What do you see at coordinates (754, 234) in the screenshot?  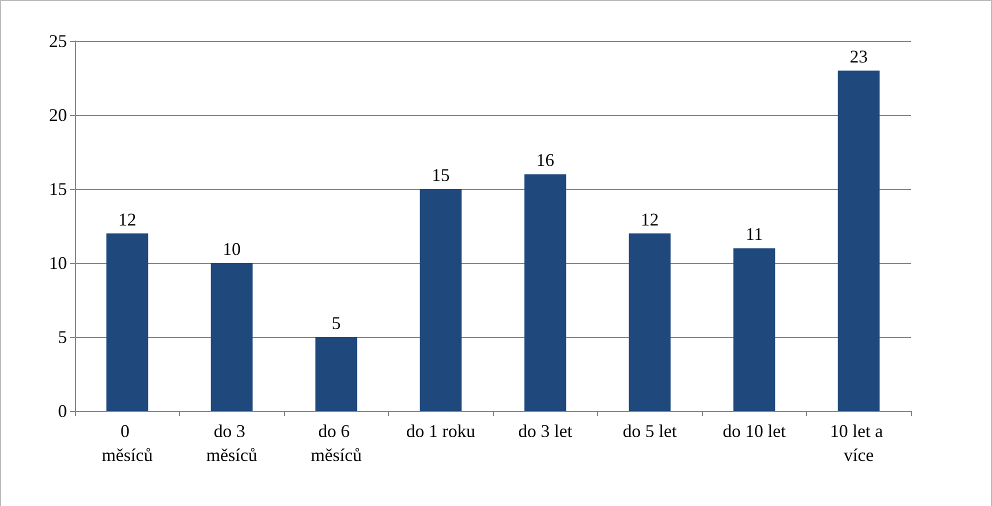 I see `data-label: 11` at bounding box center [754, 234].